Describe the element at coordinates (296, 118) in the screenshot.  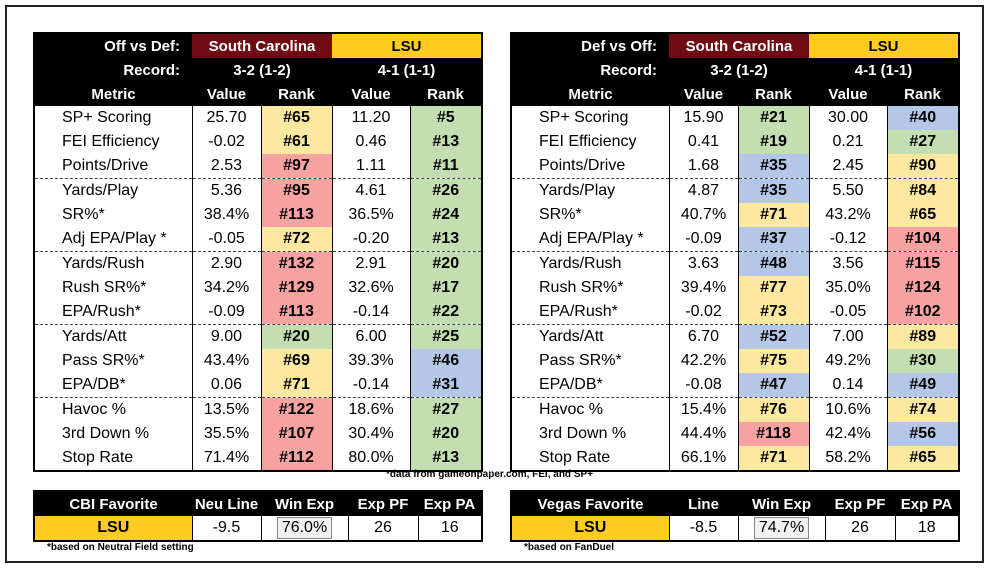
I see `team1-rank: #65` at that location.